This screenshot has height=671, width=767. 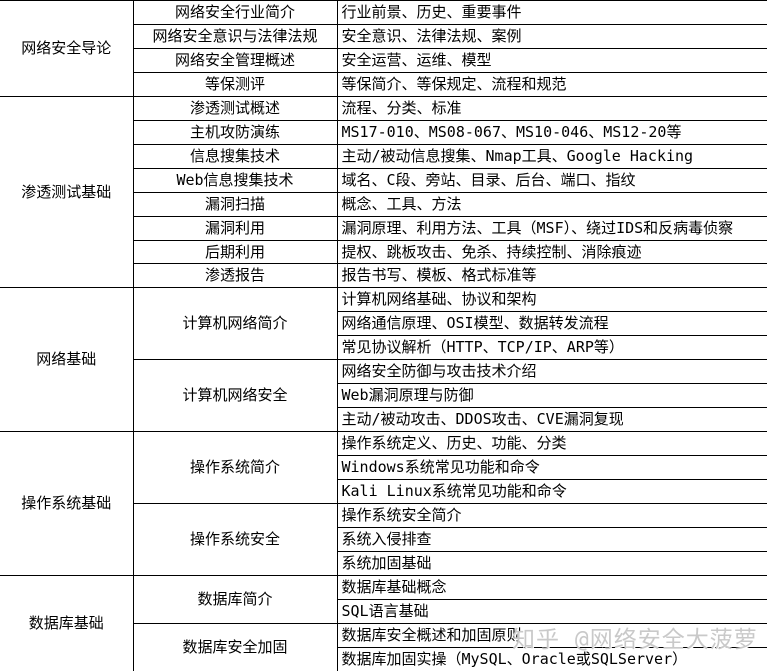 What do you see at coordinates (551, 156) in the screenshot?
I see `detail-cell: 主动/被动信息搜集、Nmap工具、Google Hacking` at bounding box center [551, 156].